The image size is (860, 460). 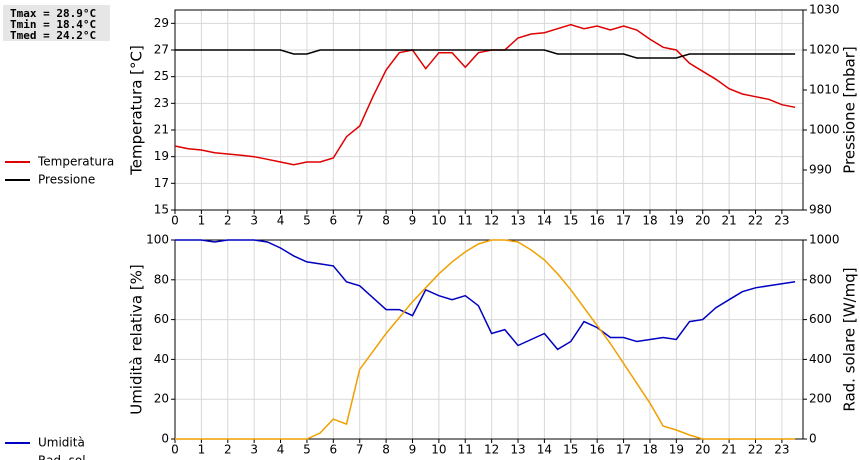 I want to click on y-tick-label: 23, so click(x=161, y=103).